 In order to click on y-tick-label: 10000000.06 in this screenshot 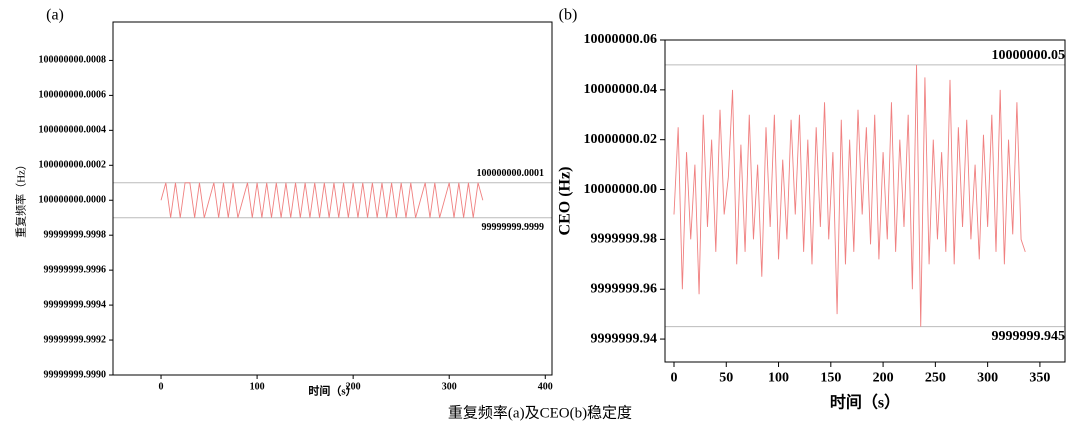, I will do `click(621, 39)`.